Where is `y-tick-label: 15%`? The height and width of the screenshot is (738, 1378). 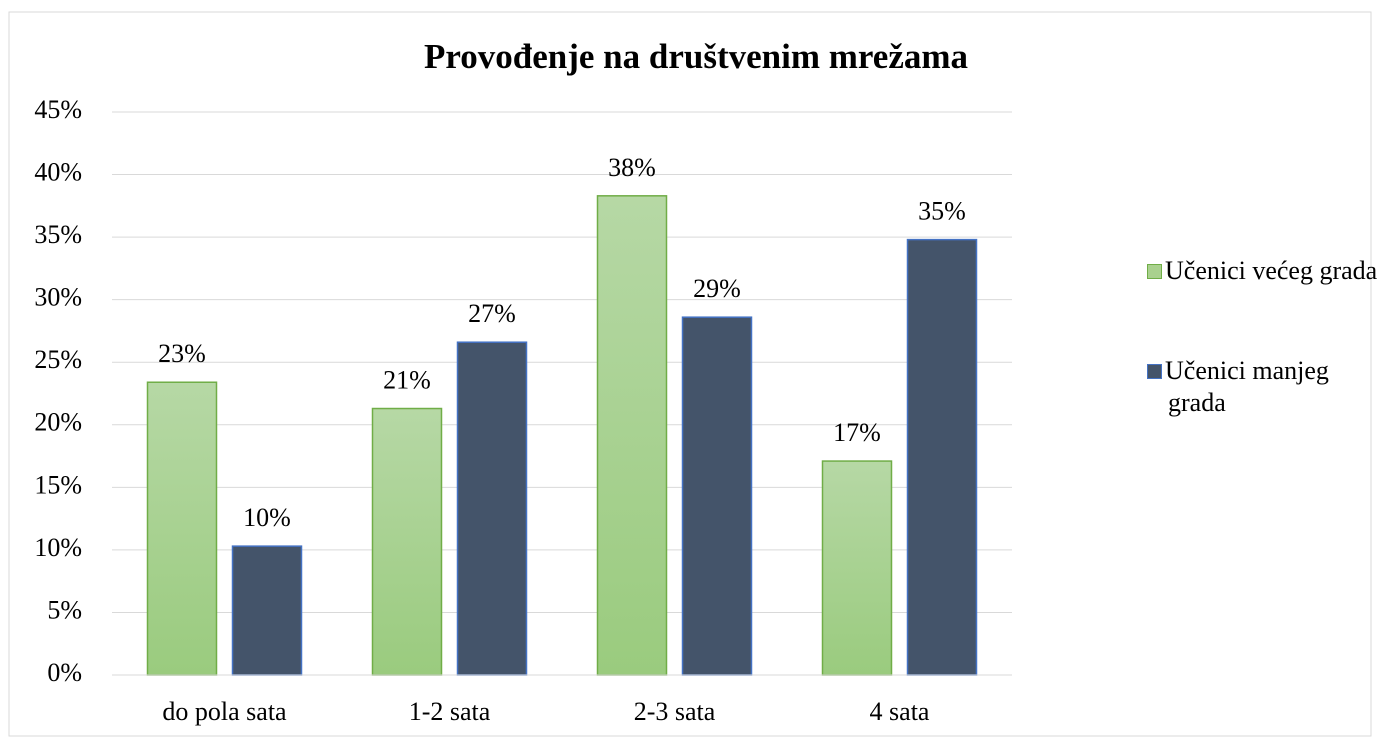
y-tick-label: 15% is located at coordinates (58, 484).